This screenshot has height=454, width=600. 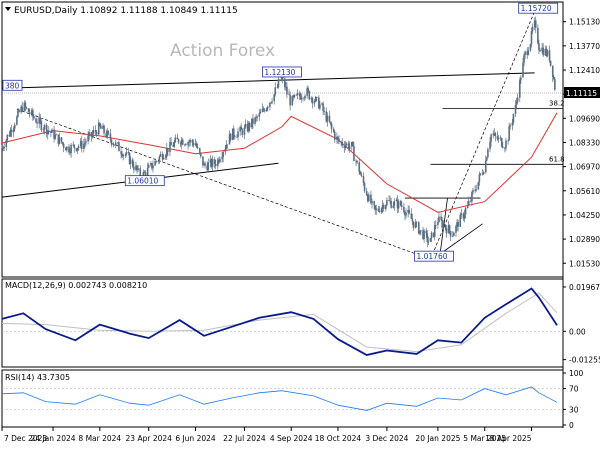 I want to click on price-annotation-label: 1.15720, so click(x=536, y=8).